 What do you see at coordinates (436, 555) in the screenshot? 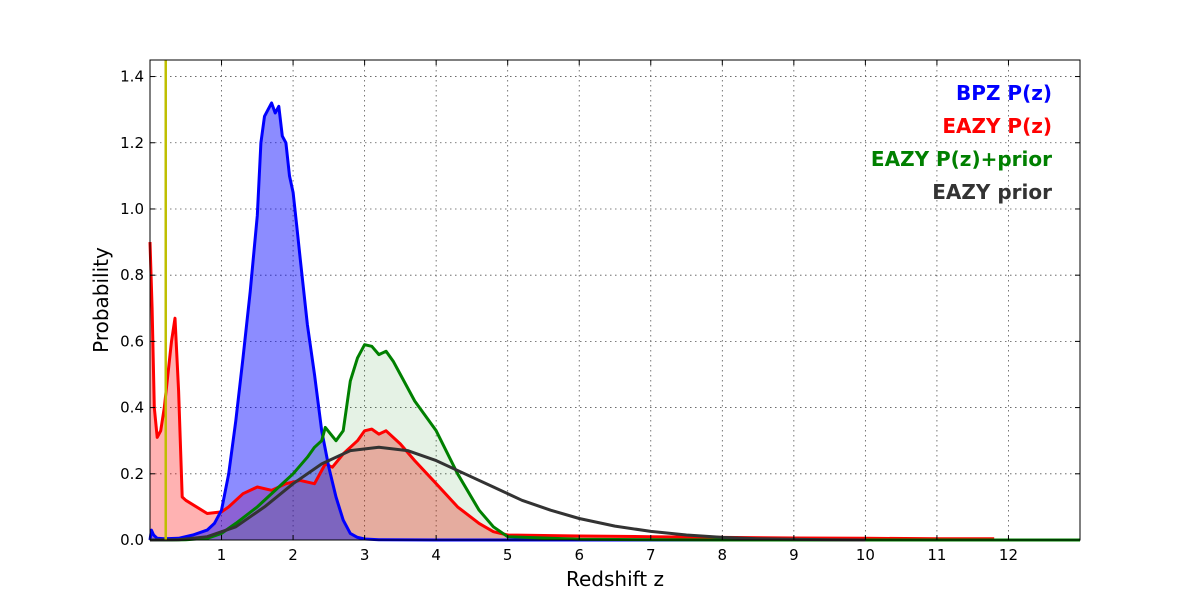
I see `x-tick-label: 4` at bounding box center [436, 555].